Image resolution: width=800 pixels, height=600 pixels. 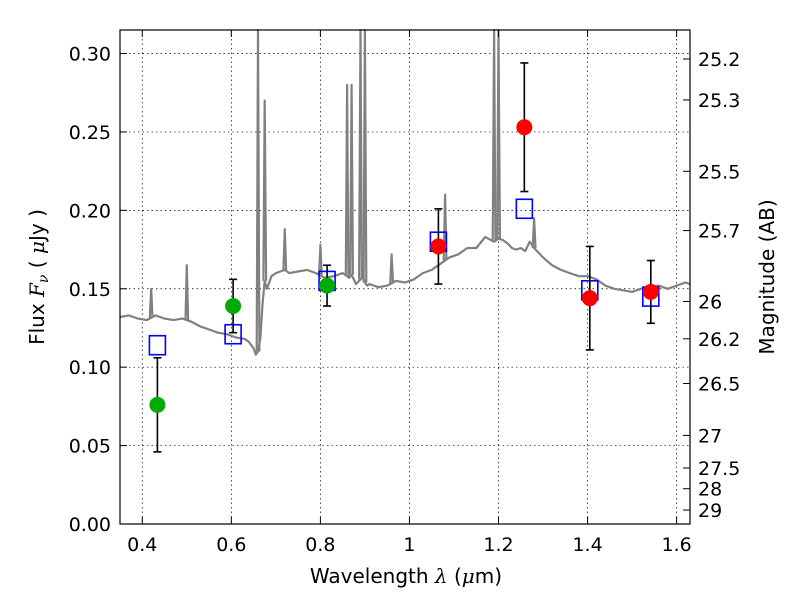 I want to click on y-tick-label: 0.05, so click(x=90, y=447).